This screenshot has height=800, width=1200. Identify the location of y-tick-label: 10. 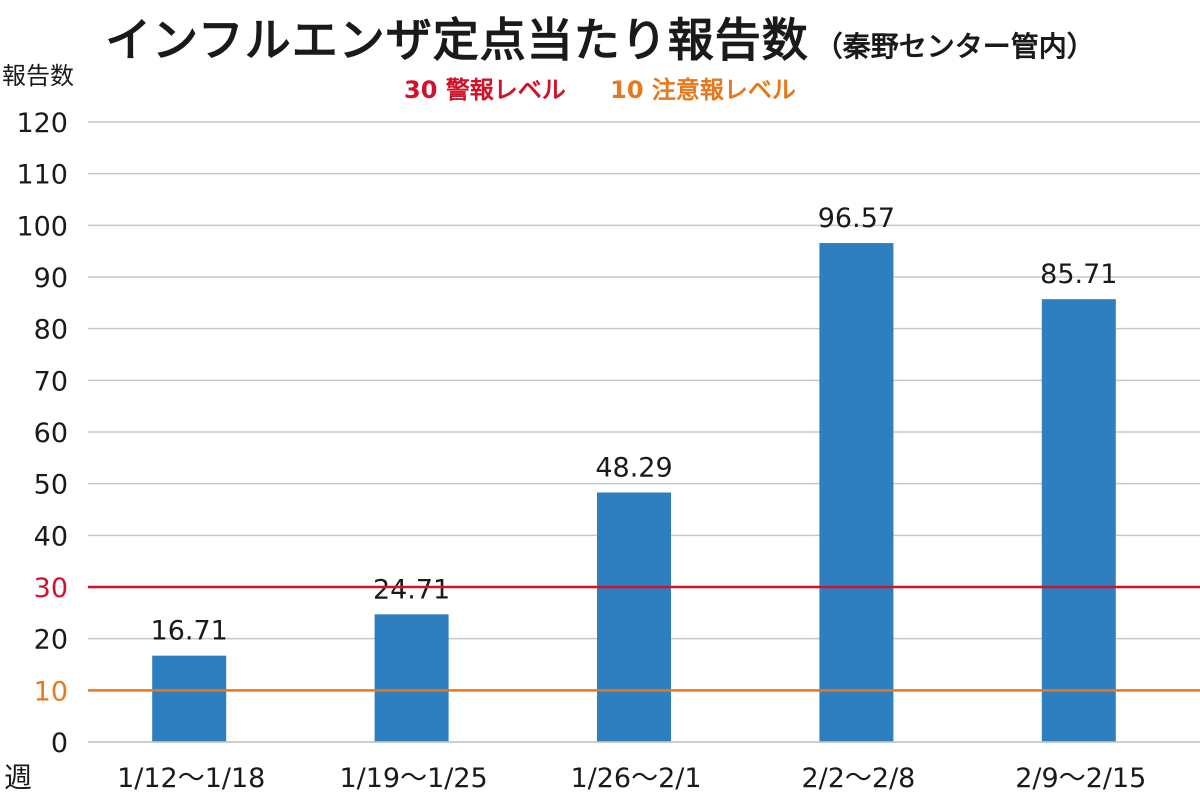
(51, 691).